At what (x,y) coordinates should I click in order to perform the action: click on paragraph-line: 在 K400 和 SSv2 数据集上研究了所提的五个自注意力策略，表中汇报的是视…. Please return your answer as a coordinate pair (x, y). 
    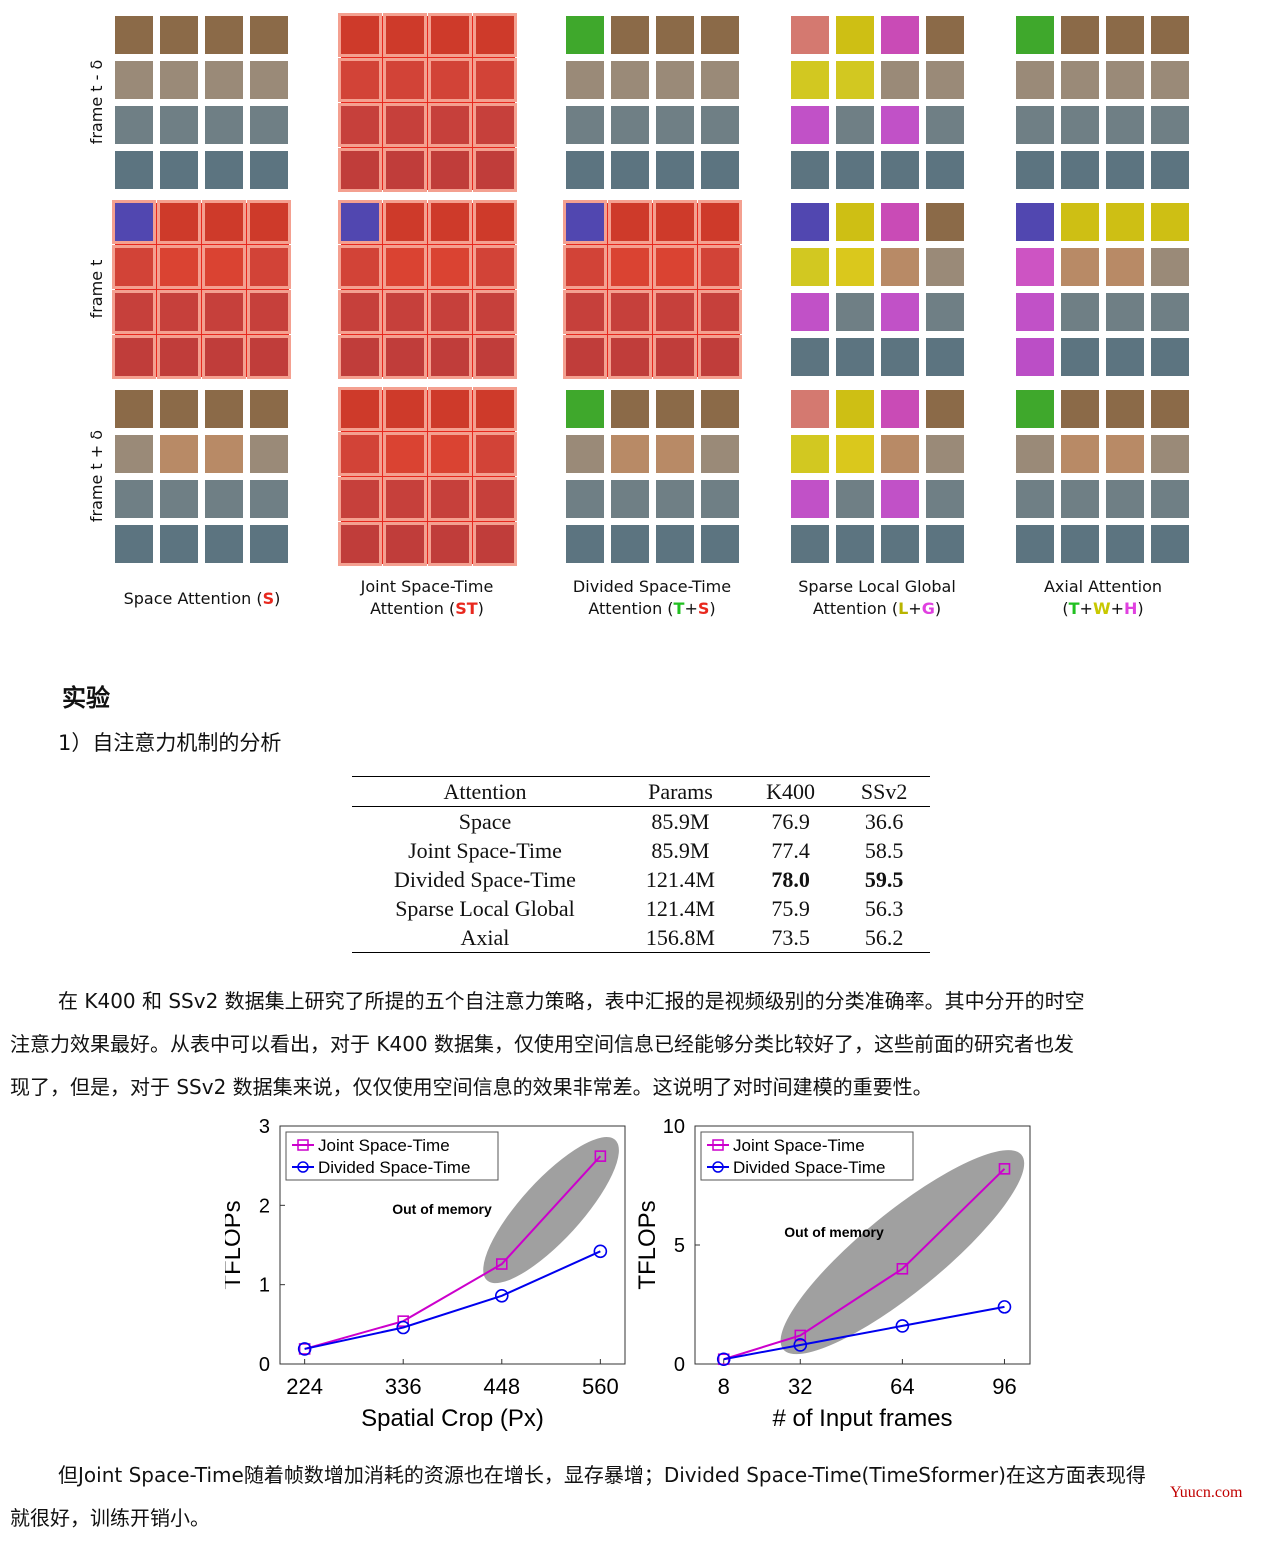
    Looking at the image, I should click on (571, 1001).